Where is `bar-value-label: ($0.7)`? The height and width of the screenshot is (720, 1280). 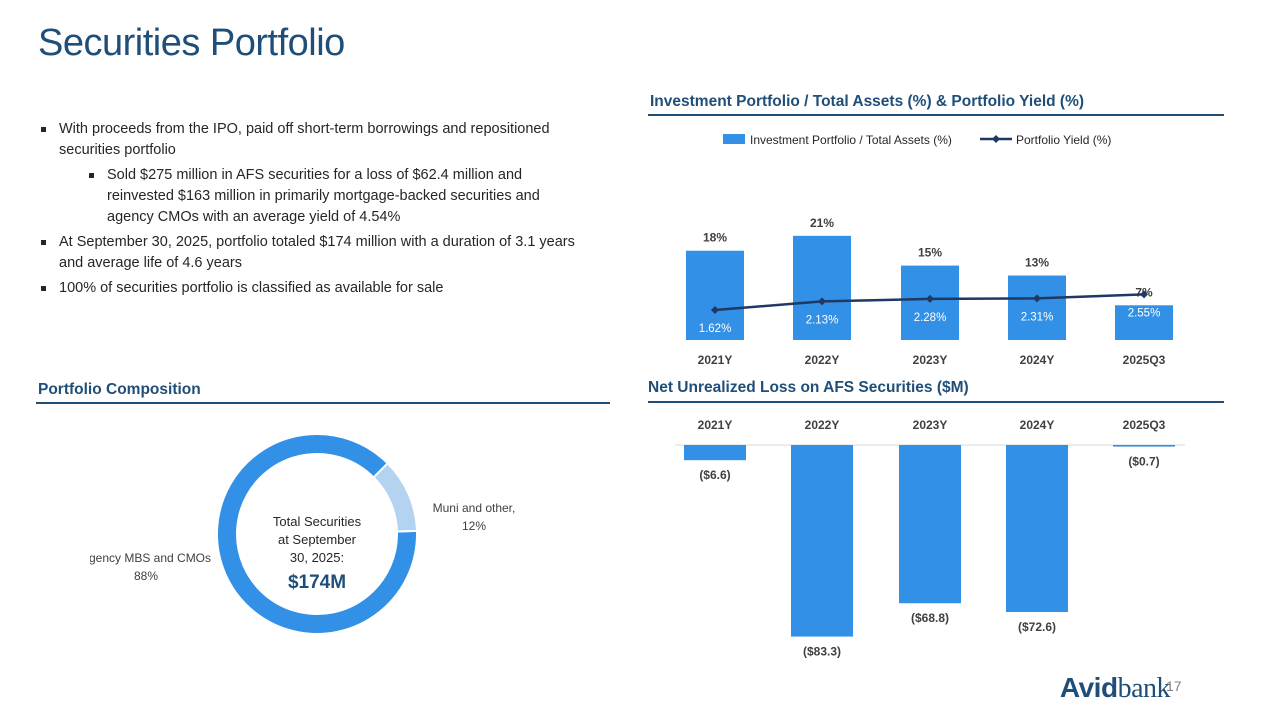
bar-value-label: ($0.7) is located at coordinates (1143, 462).